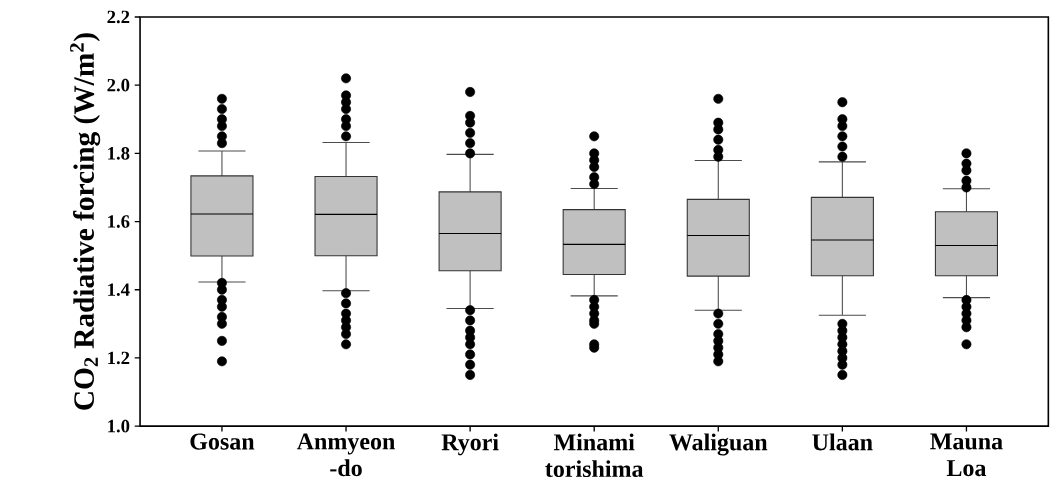 This screenshot has width=1063, height=493. Describe the element at coordinates (718, 444) in the screenshot. I see `x-tick-label: Waliguan` at that location.